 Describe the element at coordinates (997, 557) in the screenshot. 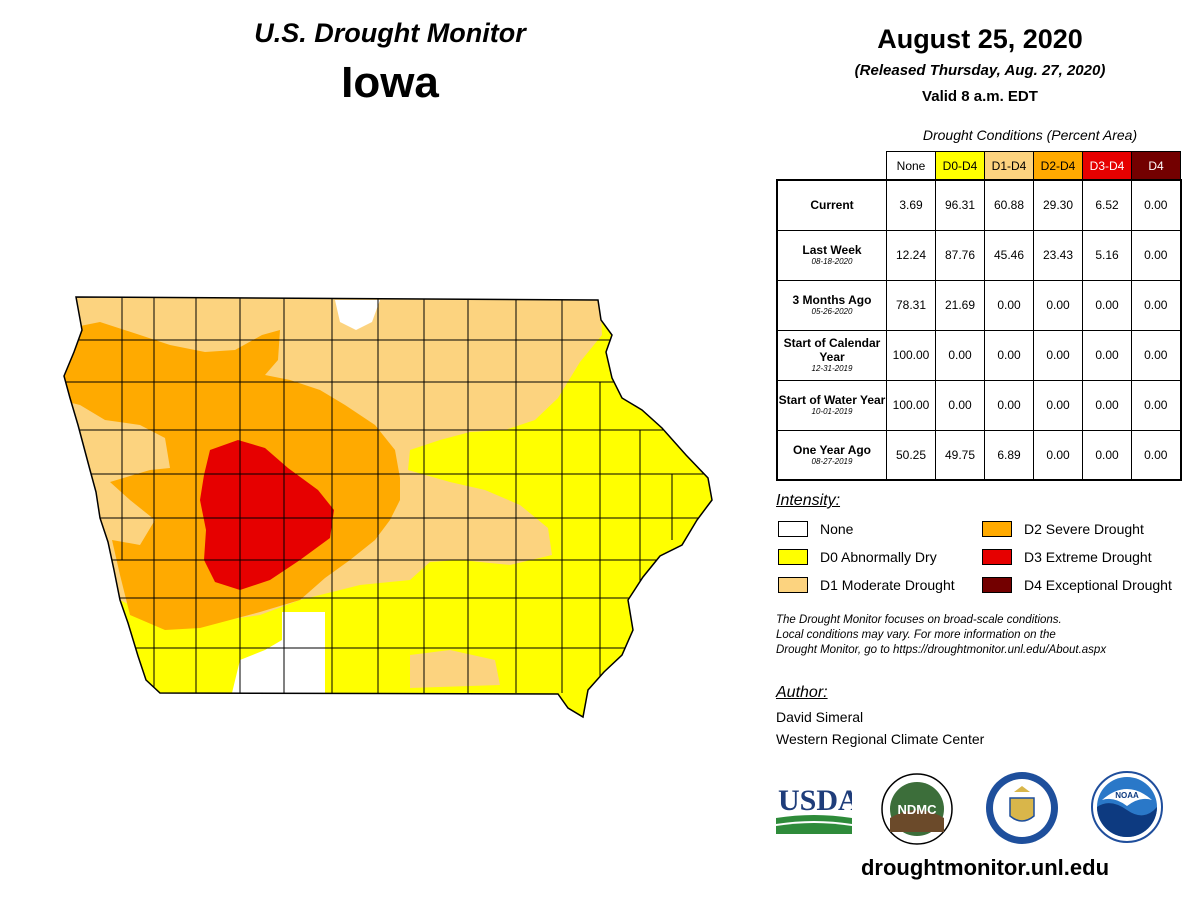

I see `legend-swatch-d3` at that location.